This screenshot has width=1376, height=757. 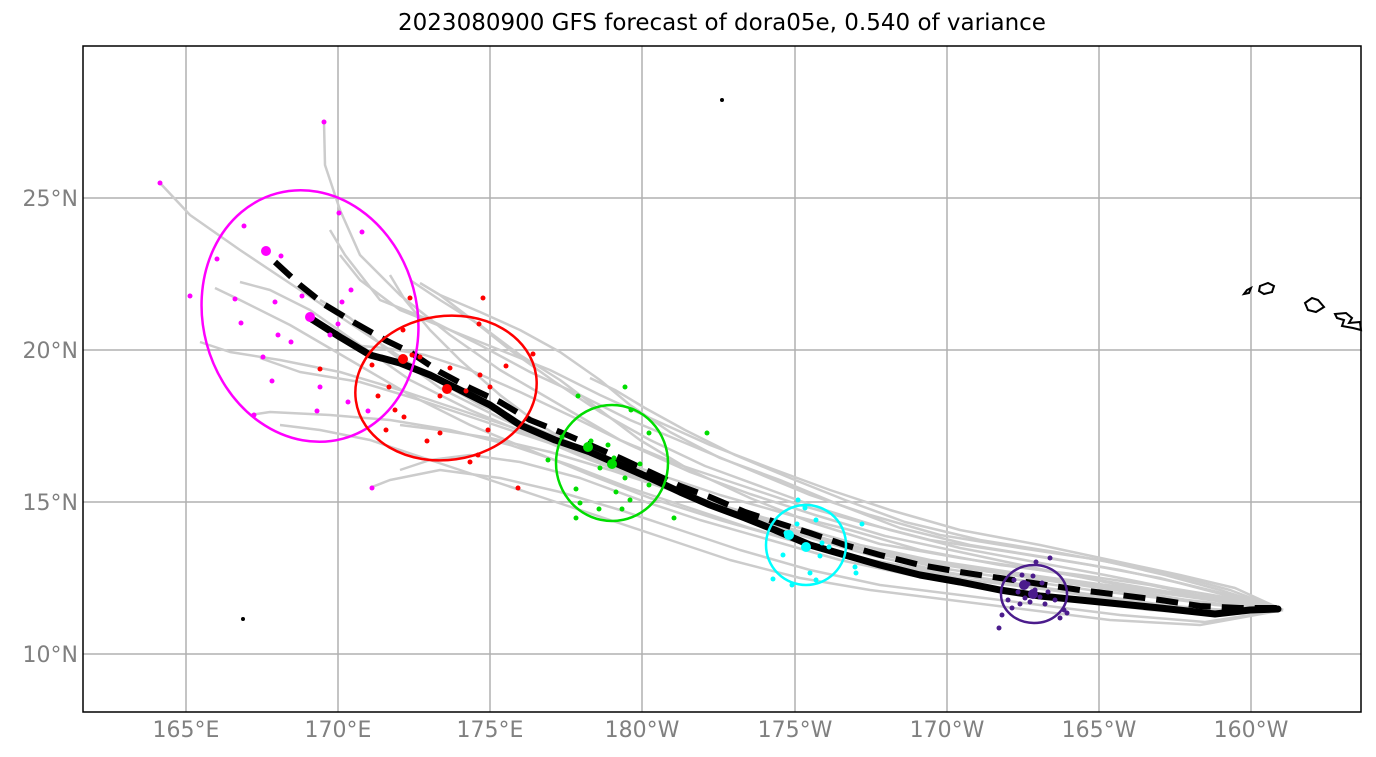 I want to click on pc-position-cyan, so click(x=806, y=547).